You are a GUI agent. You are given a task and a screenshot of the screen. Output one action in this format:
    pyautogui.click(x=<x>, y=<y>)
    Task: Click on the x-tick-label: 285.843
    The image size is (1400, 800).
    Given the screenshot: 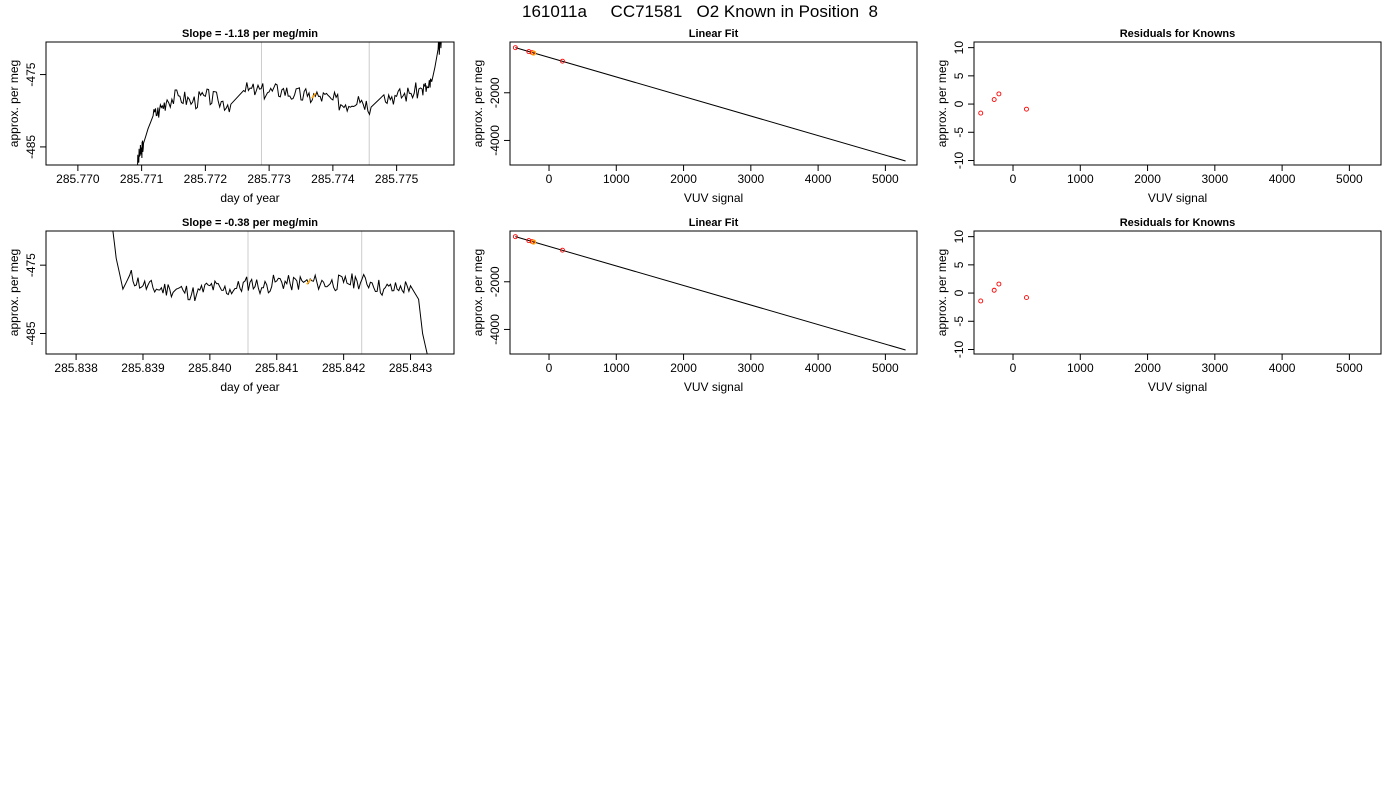 What is the action you would take?
    pyautogui.click(x=411, y=368)
    